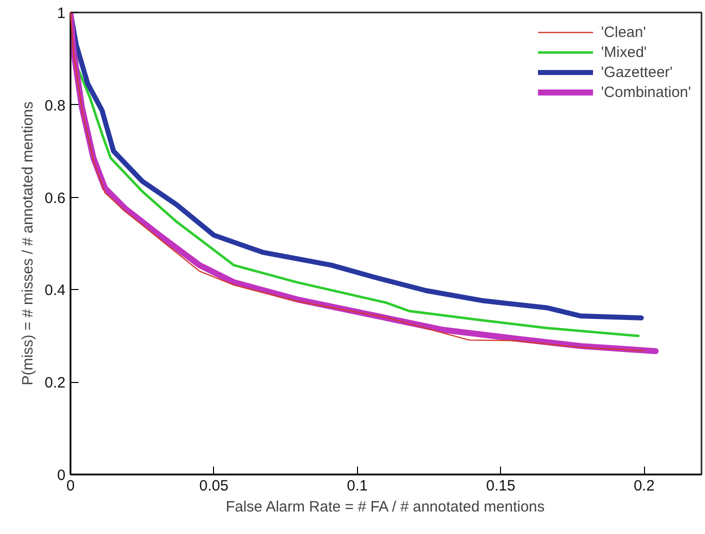 This screenshot has width=705, height=534. What do you see at coordinates (55, 291) in the screenshot?
I see `y-tick-label: 0.4` at bounding box center [55, 291].